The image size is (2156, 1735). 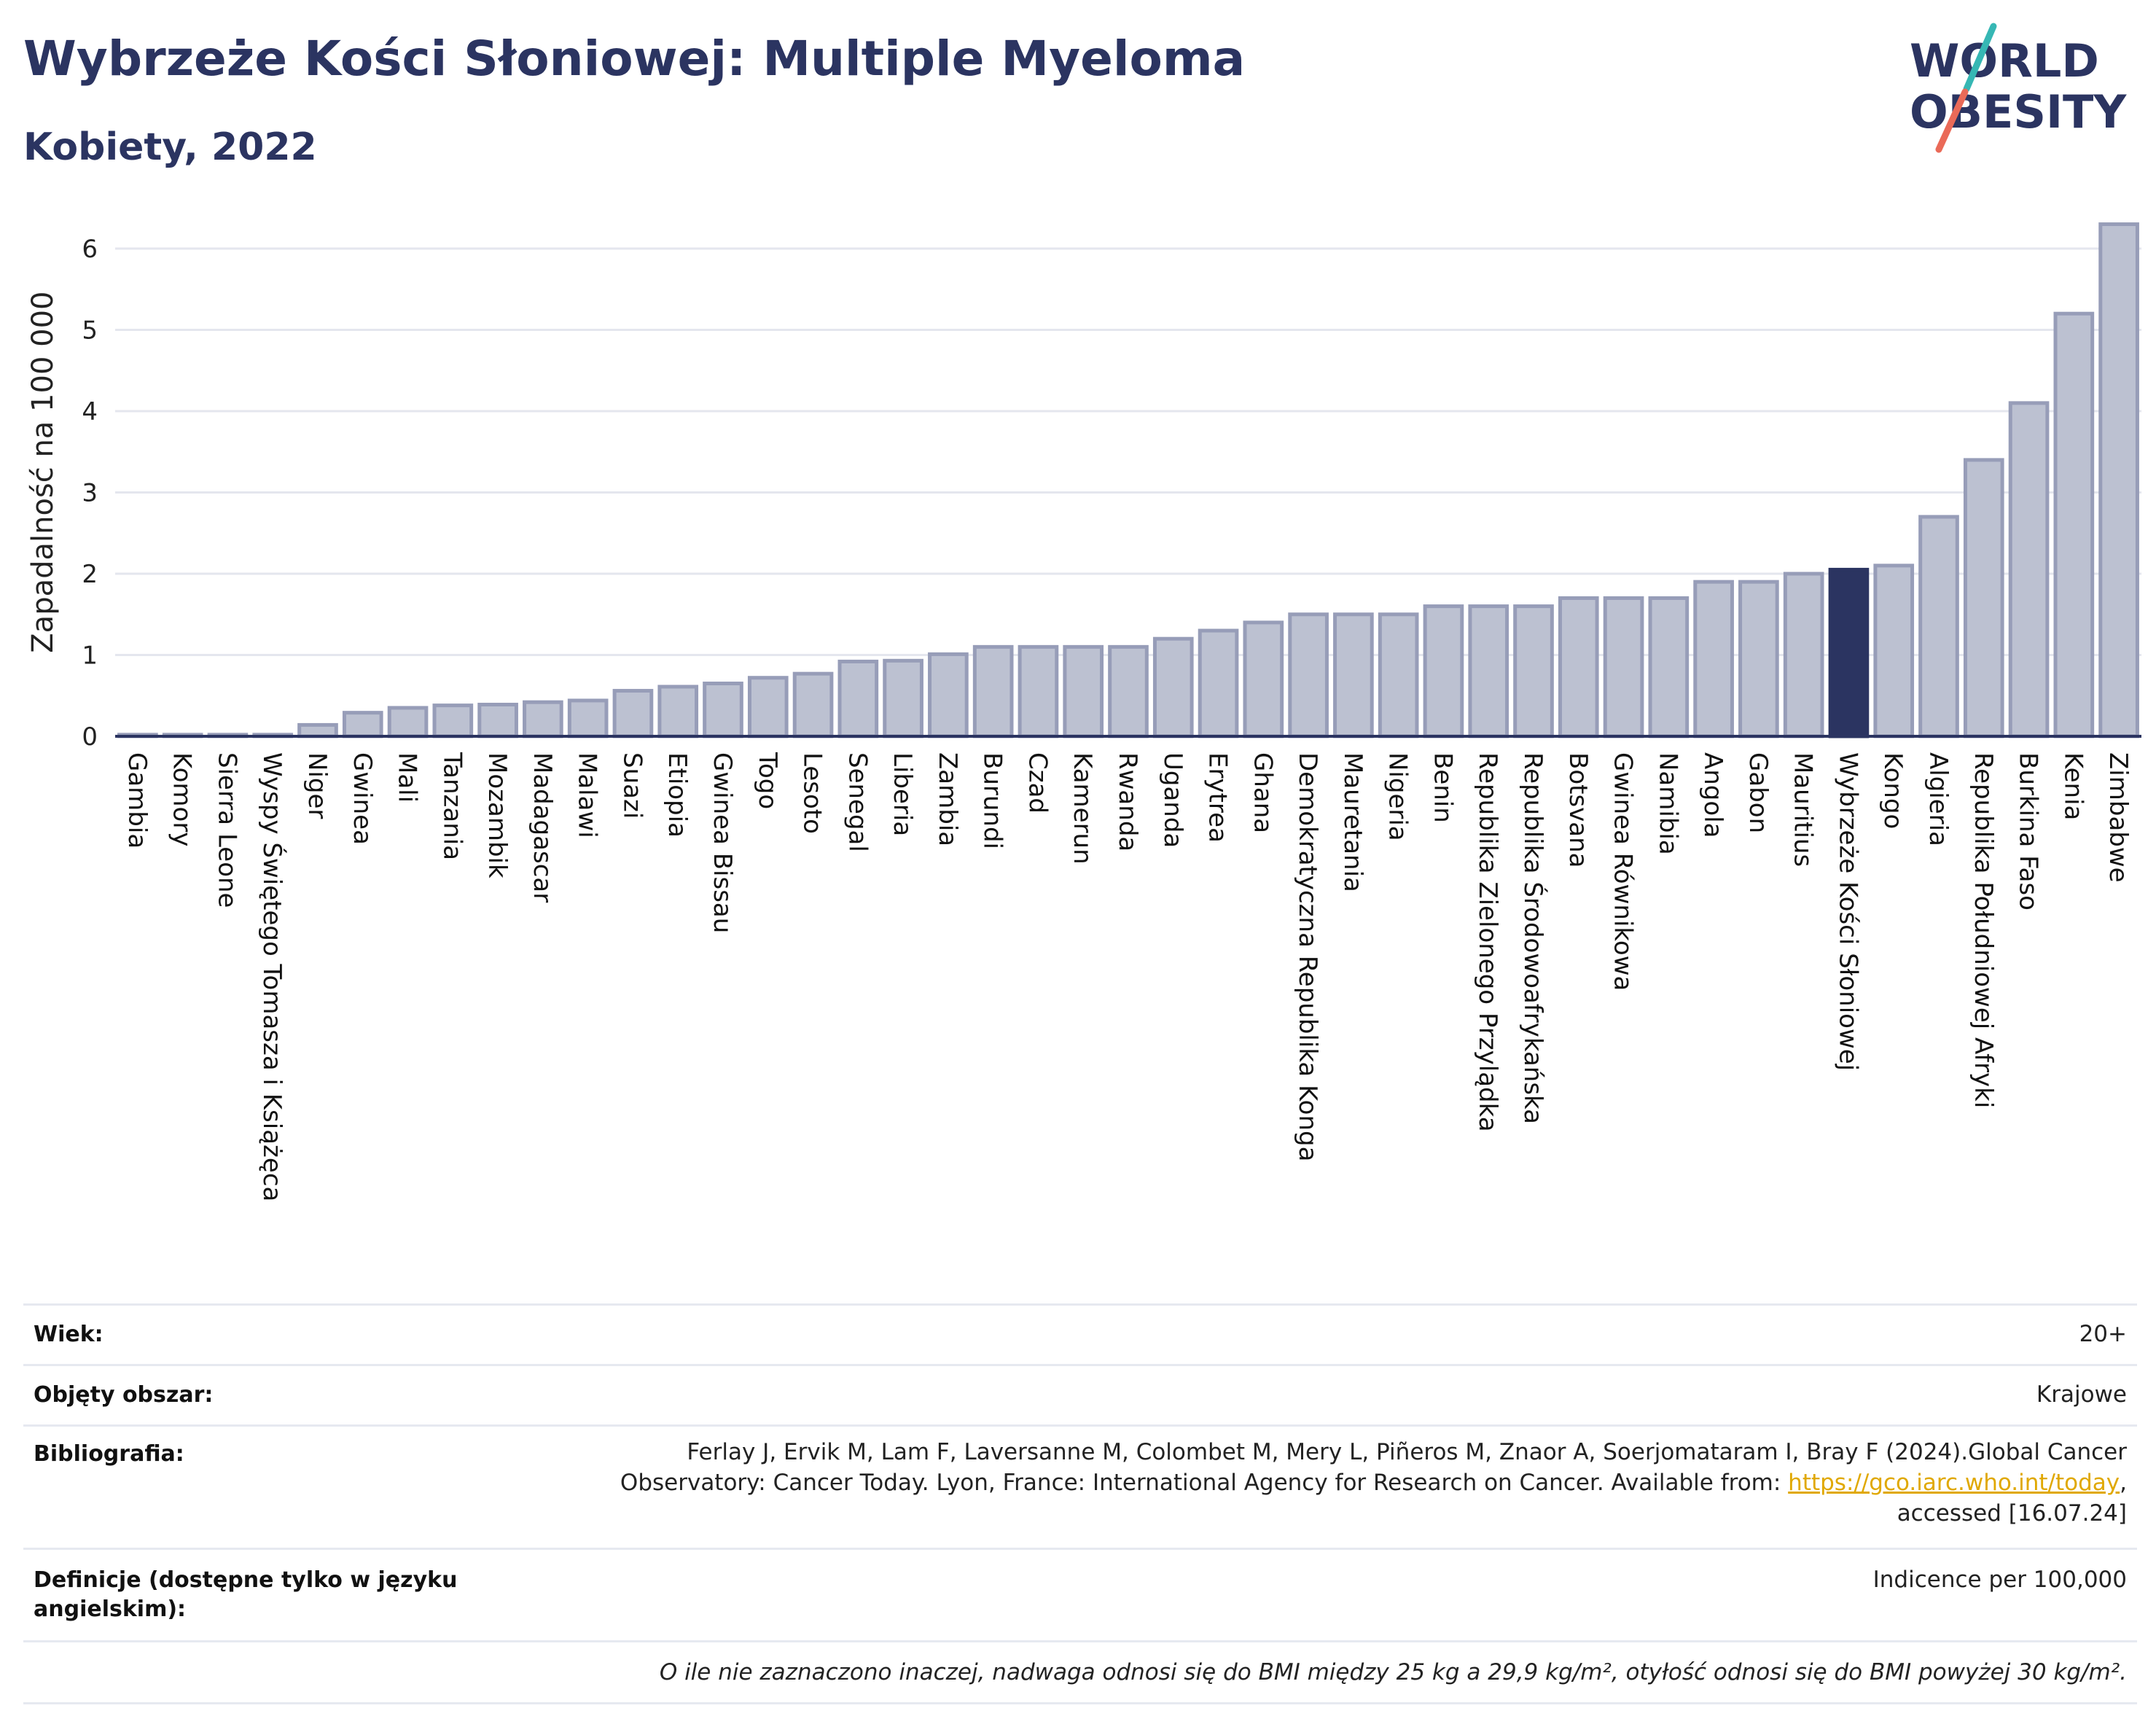 I want to click on y-tick-label: 1, so click(x=90, y=656).